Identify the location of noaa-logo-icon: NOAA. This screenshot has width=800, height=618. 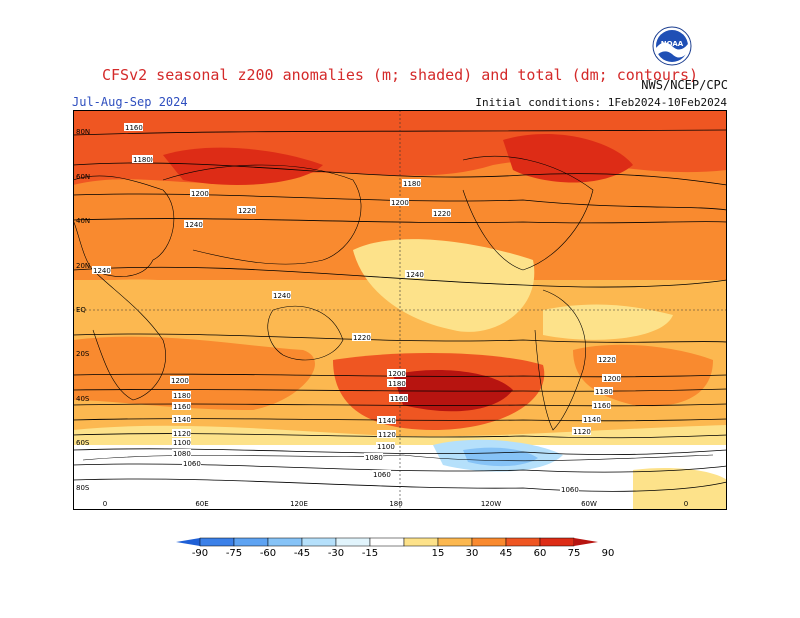
(672, 46).